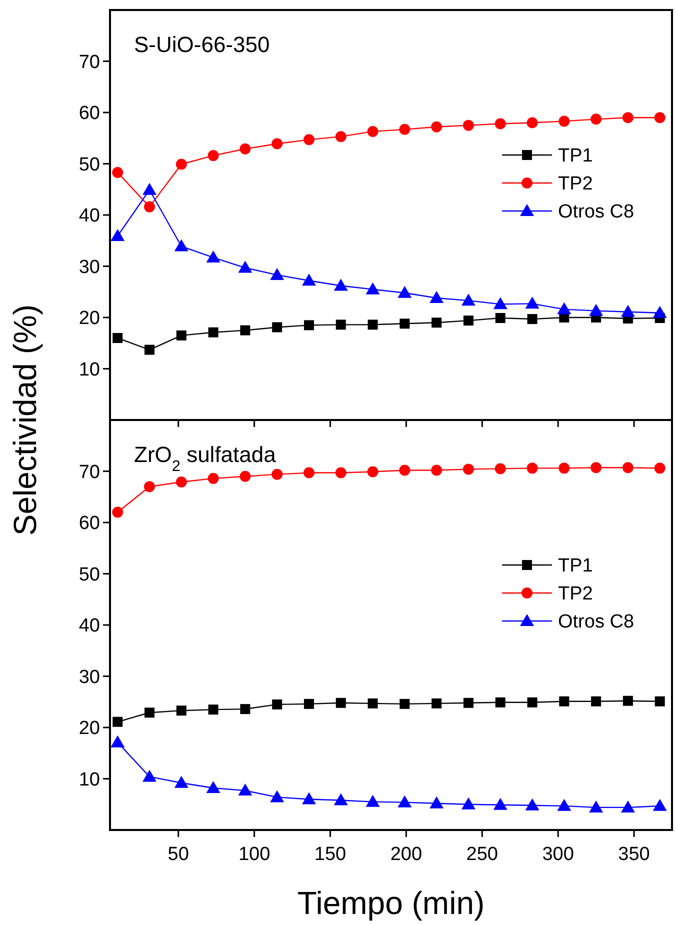 The height and width of the screenshot is (925, 676). Describe the element at coordinates (25, 420) in the screenshot. I see `y-axis-title: Selectividad (%)` at that location.